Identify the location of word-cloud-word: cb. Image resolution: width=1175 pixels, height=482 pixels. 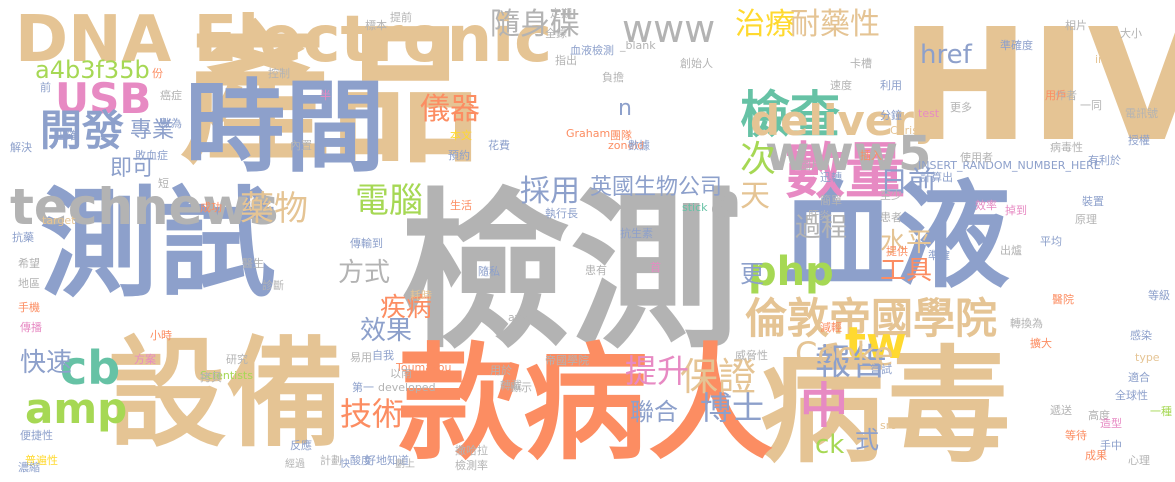
(90, 368).